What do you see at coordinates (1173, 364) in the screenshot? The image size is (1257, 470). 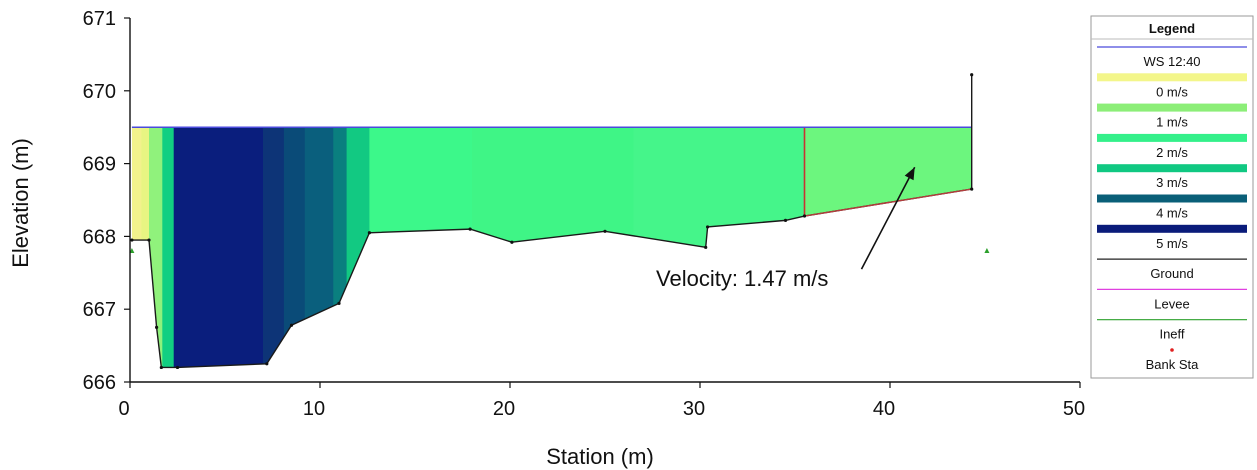 I see `legend-label-10: Bank Sta` at bounding box center [1173, 364].